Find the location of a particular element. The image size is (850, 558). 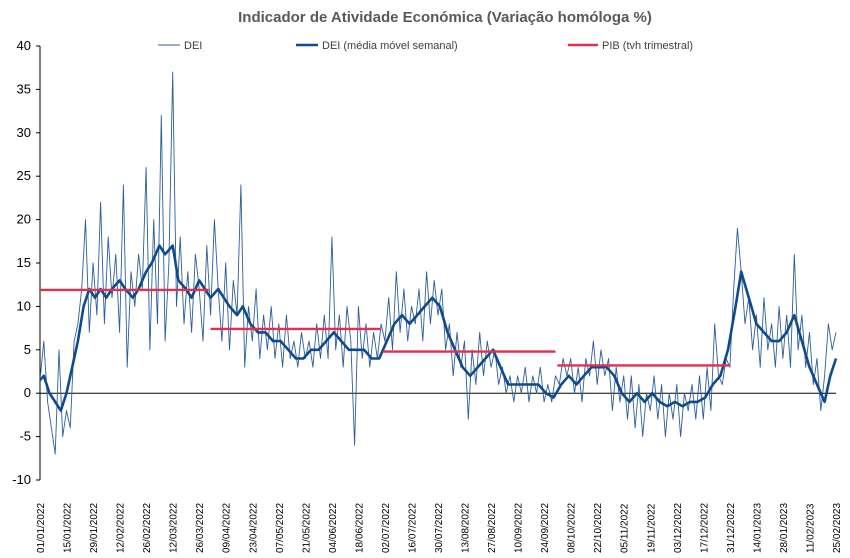

x-tick-label: 22/10/2022 is located at coordinates (598, 528).